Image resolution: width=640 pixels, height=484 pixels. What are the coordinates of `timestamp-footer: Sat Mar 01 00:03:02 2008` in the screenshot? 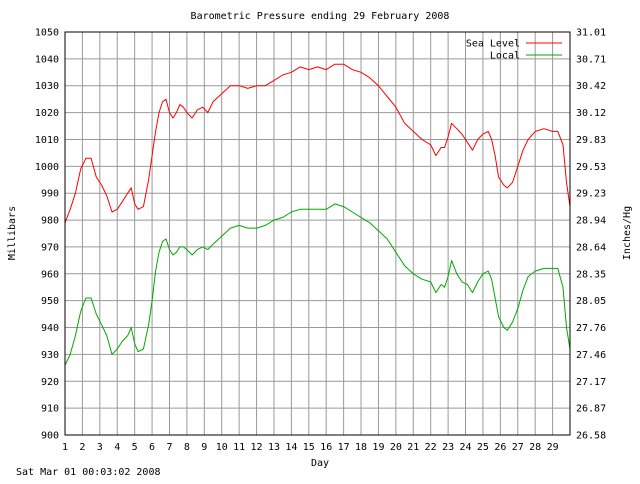 It's located at (88, 472).